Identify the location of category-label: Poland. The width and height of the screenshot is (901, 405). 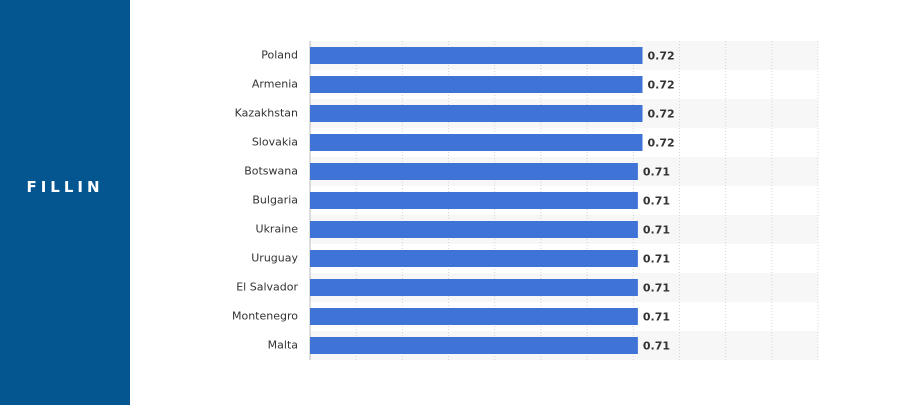
(279, 55).